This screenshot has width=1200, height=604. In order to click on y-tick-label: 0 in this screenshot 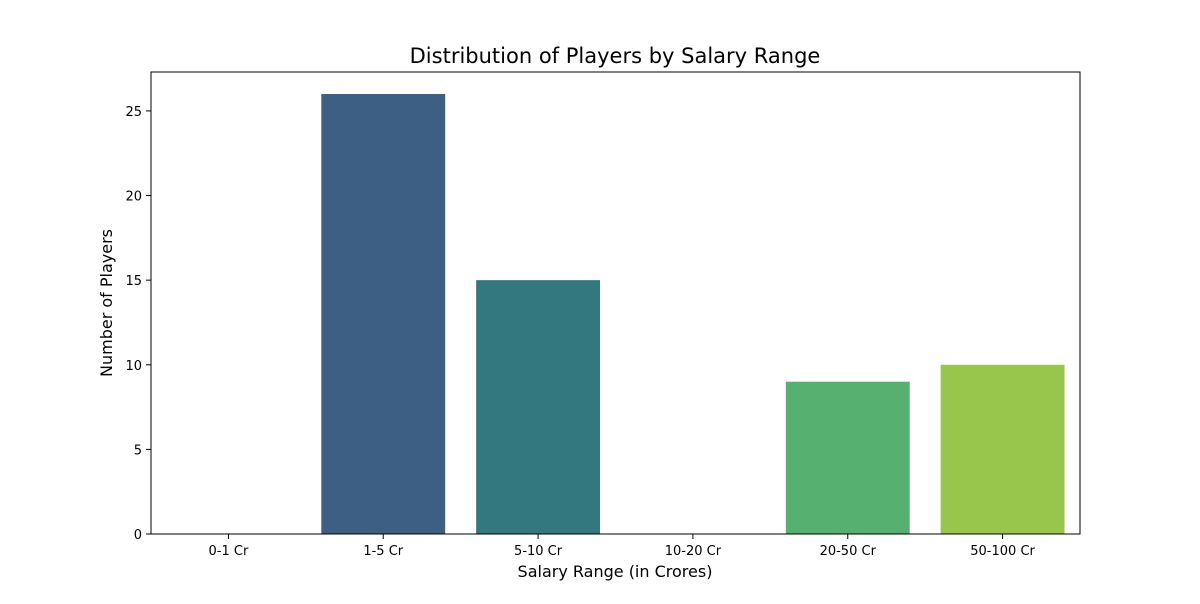, I will do `click(138, 535)`.